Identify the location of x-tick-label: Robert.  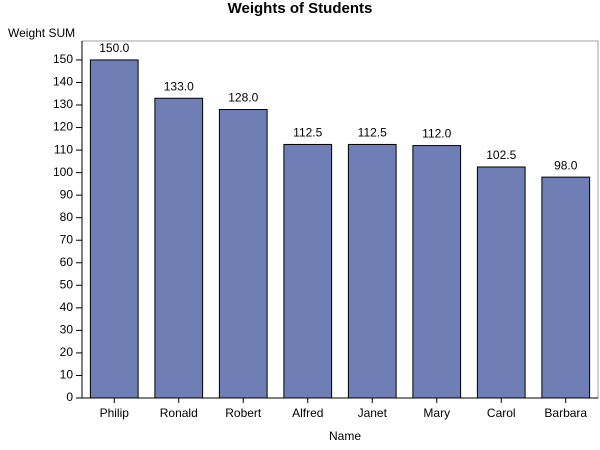
(243, 413).